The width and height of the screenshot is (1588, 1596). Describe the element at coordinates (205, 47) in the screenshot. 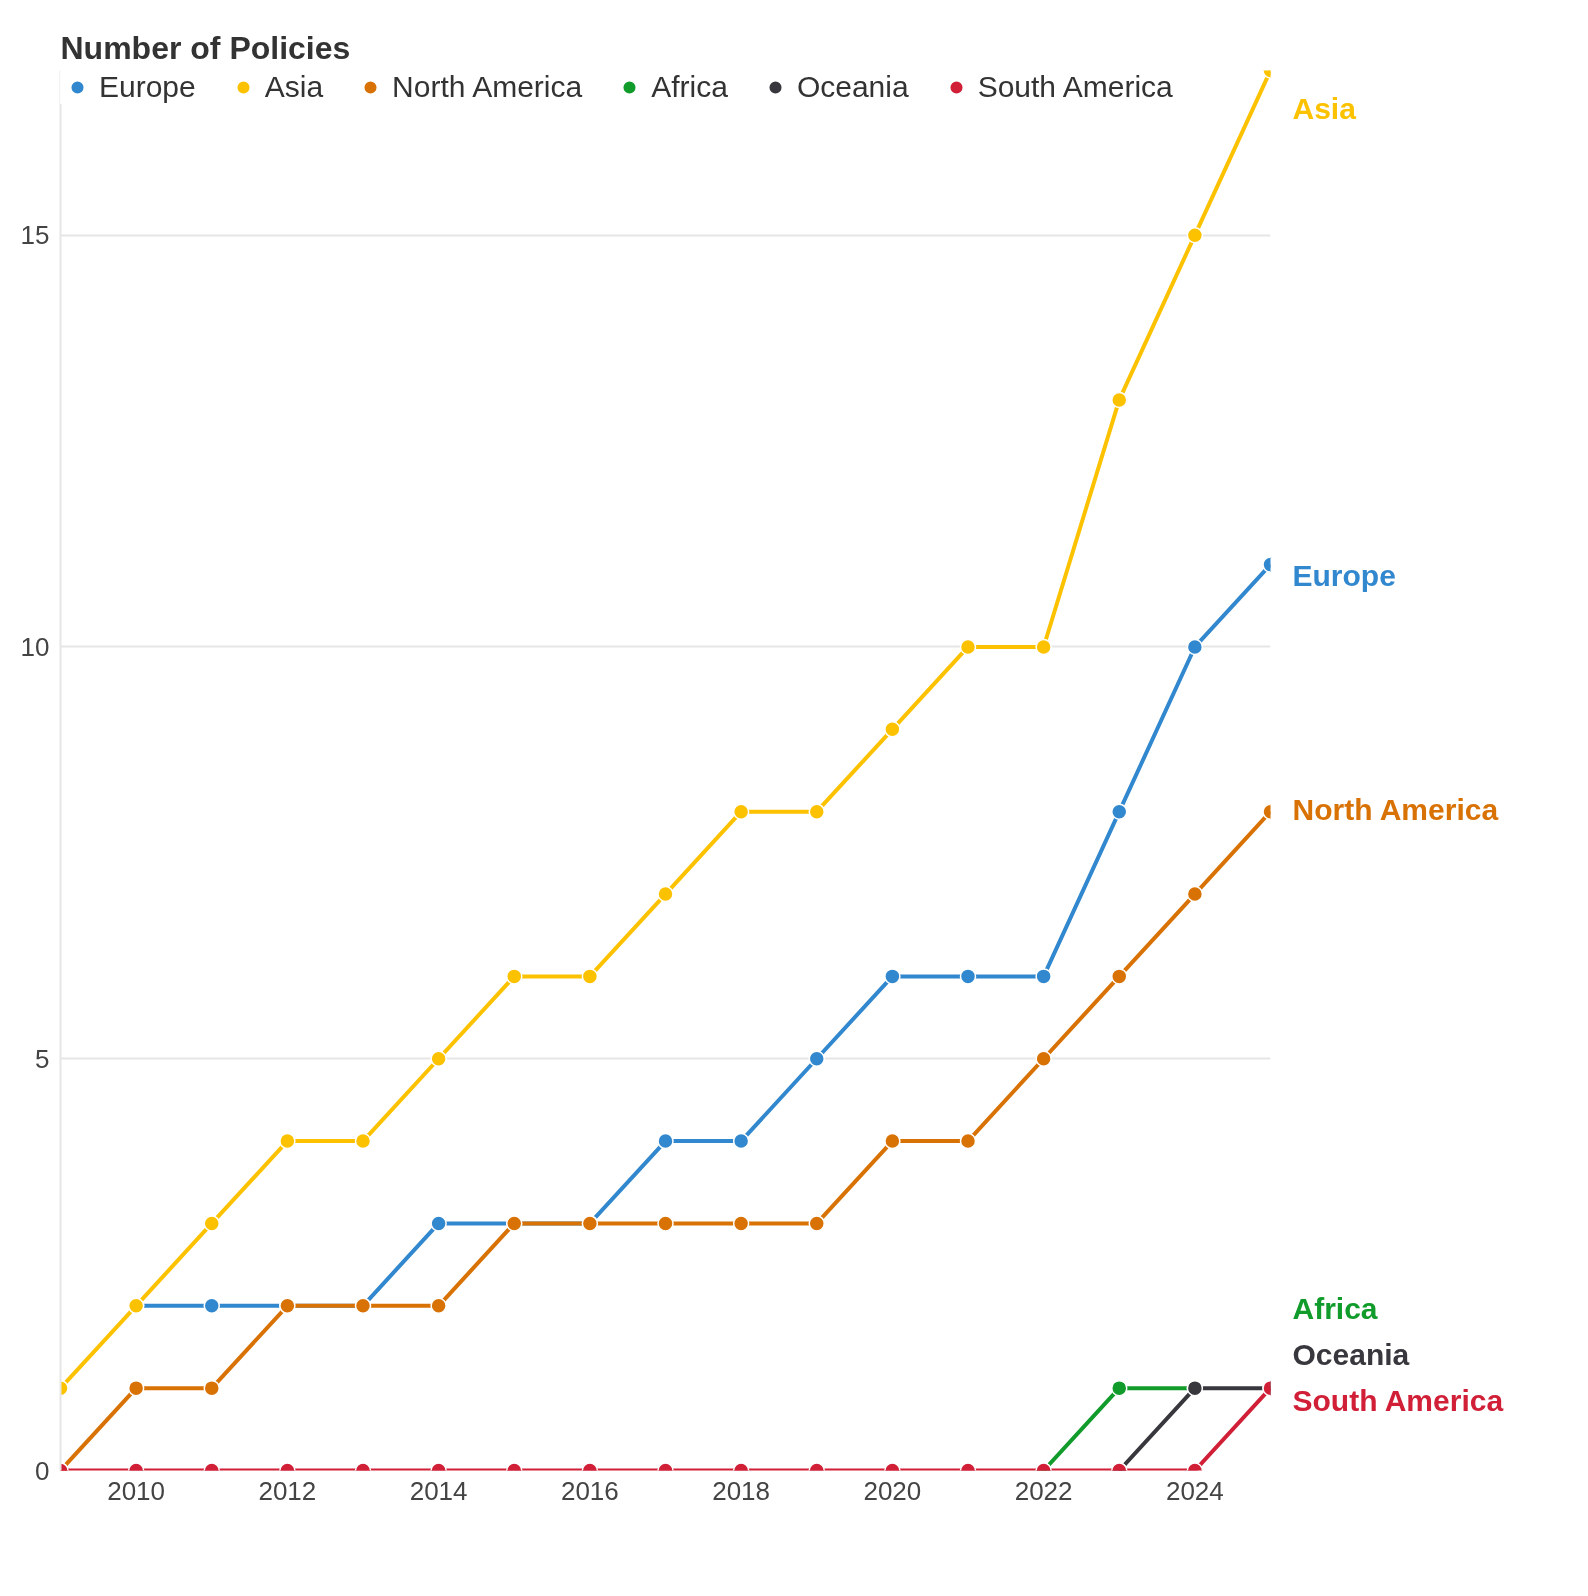

I see `y-axis-title: Number of Policies` at that location.